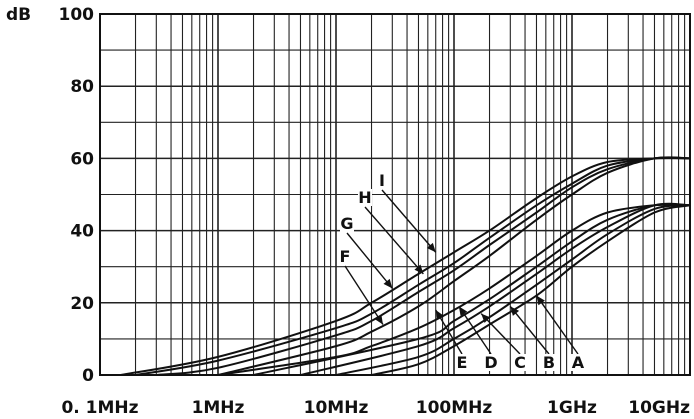 The width and height of the screenshot is (694, 419). I want to click on annotation-leader-f, so click(364, 295).